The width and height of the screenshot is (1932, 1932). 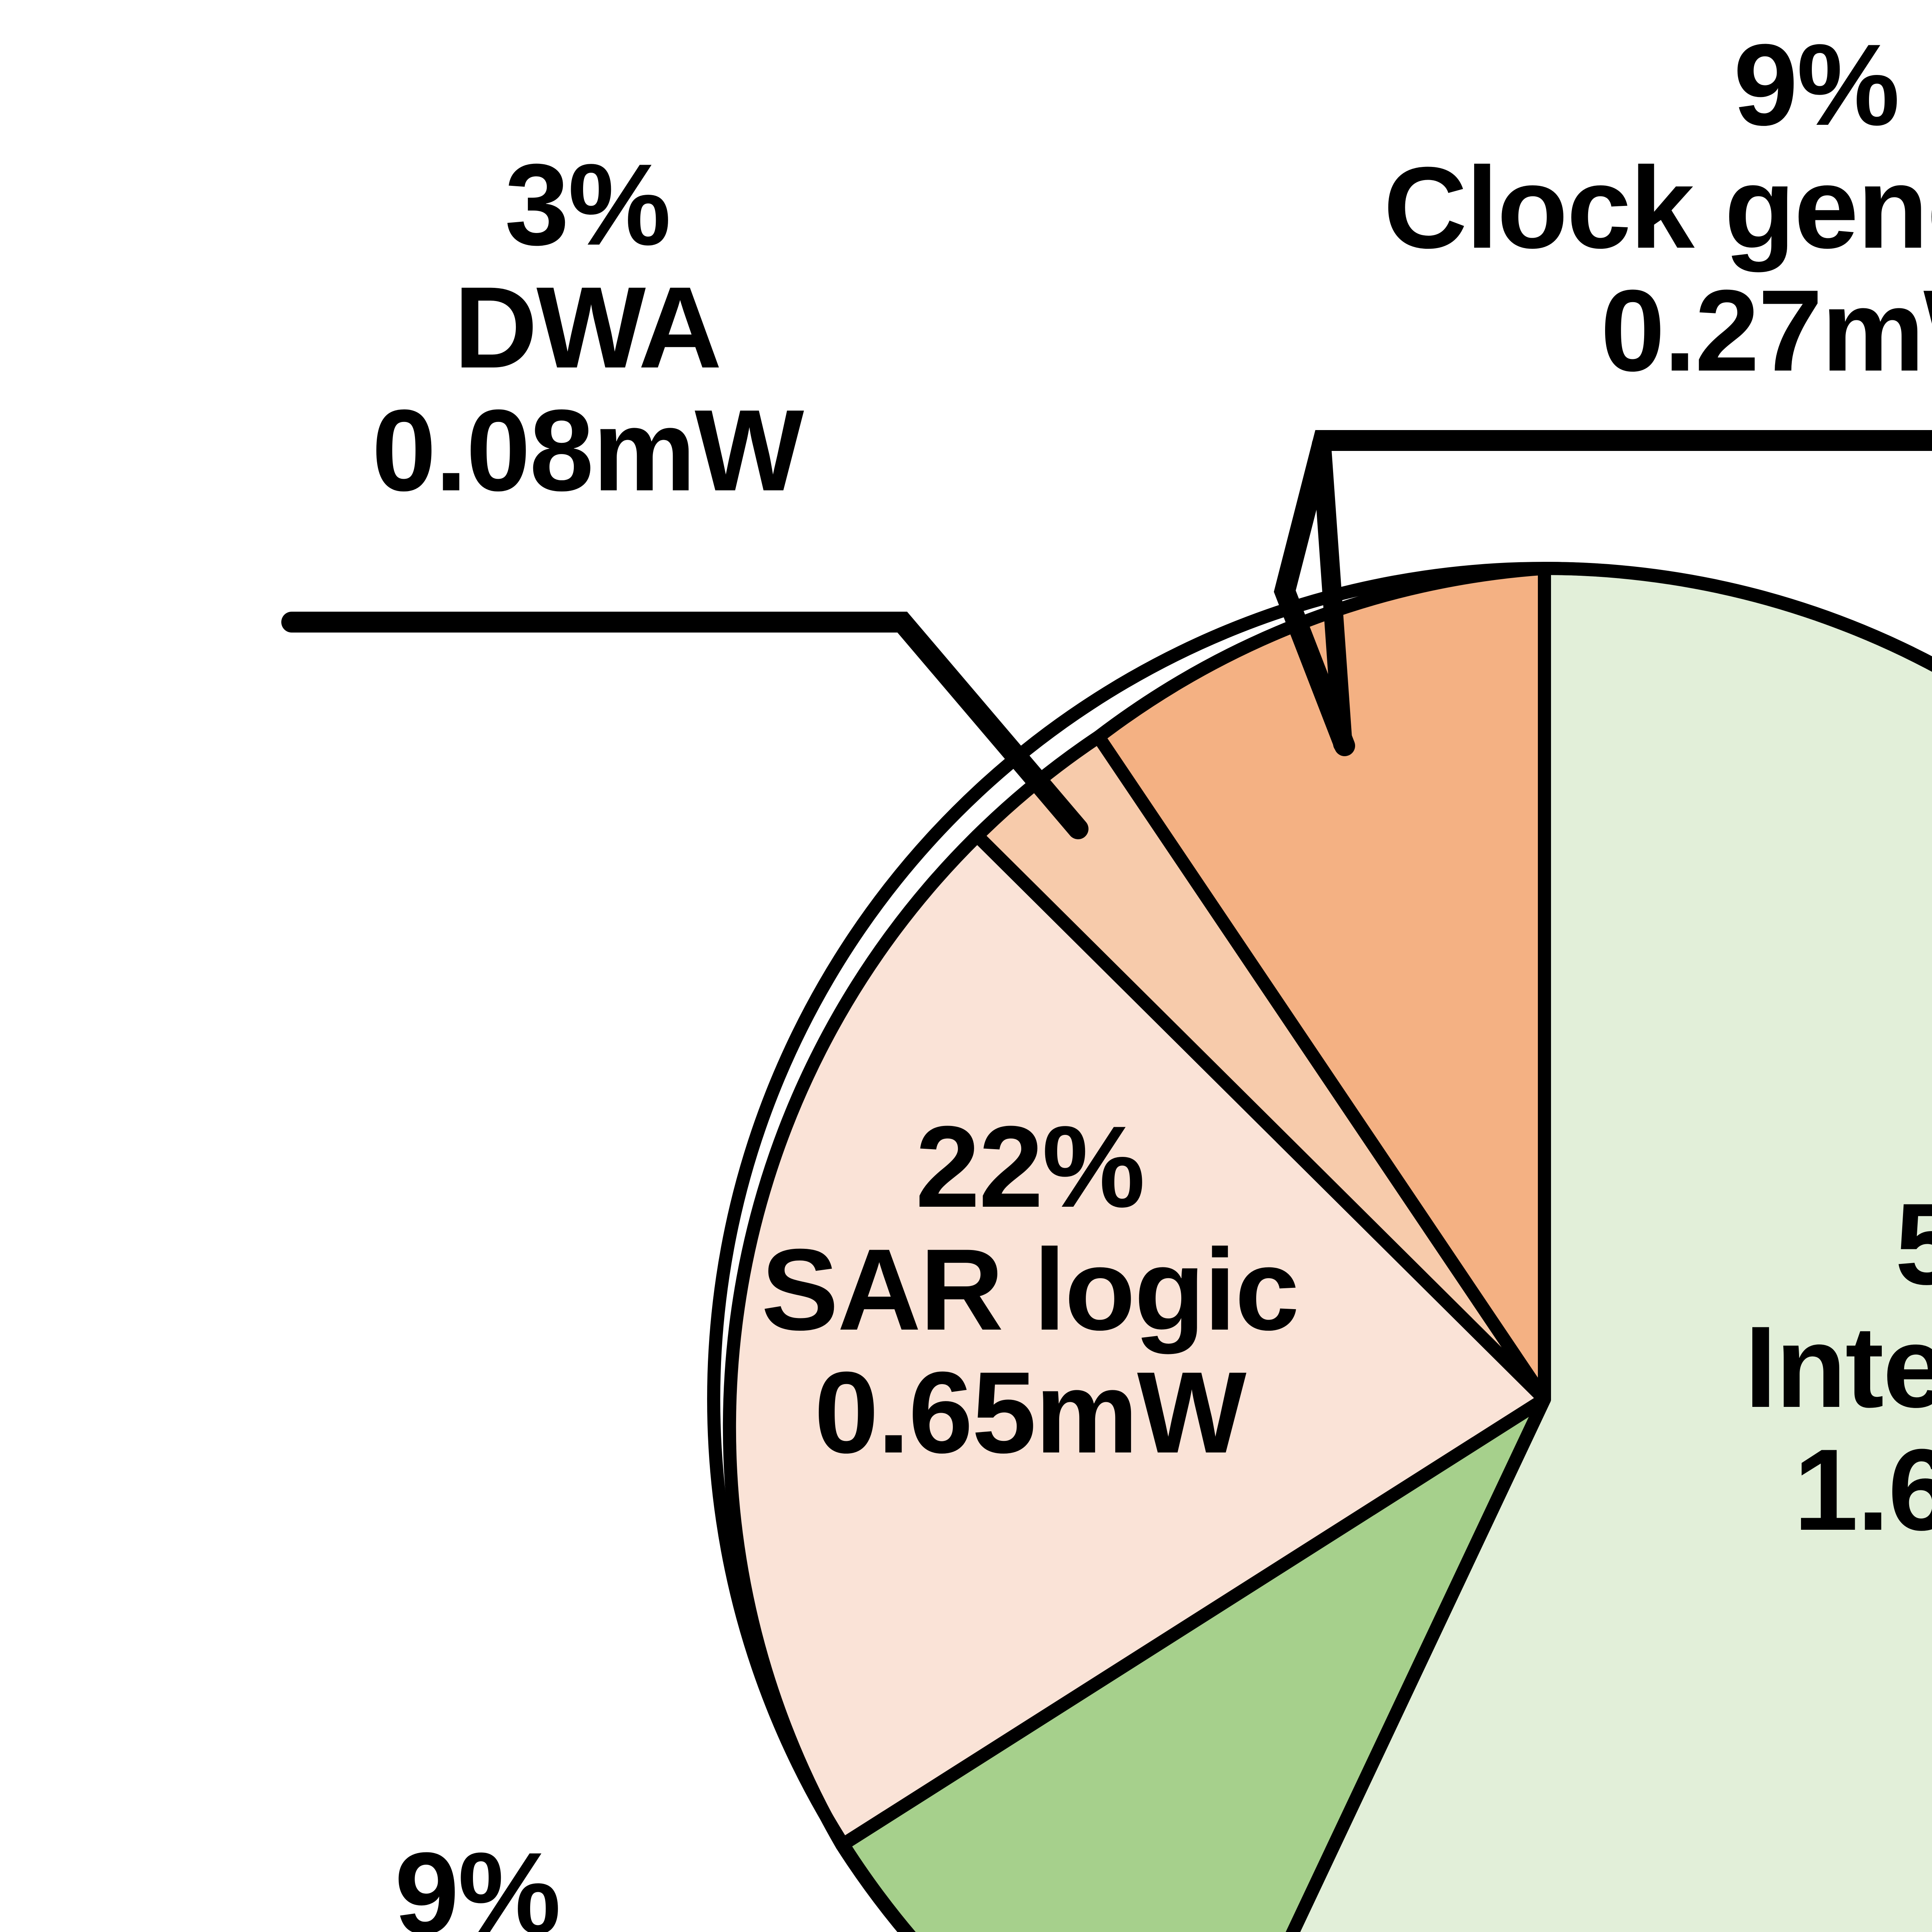 What do you see at coordinates (1030, 1166) in the screenshot?
I see `callout-sar-logic-percent: 22%` at bounding box center [1030, 1166].